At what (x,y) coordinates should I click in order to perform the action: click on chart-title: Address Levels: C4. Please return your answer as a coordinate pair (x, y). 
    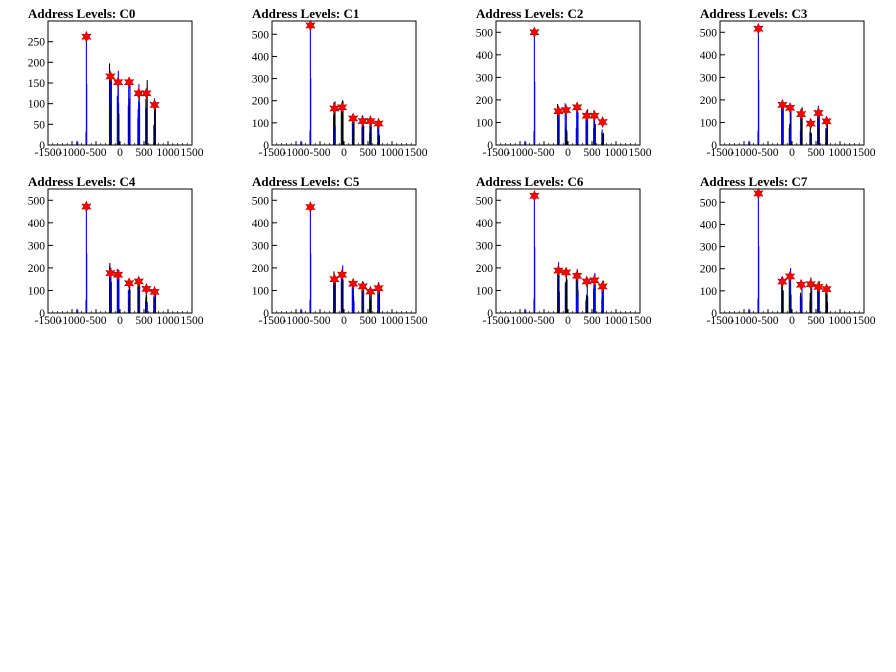
    Looking at the image, I should click on (82, 181).